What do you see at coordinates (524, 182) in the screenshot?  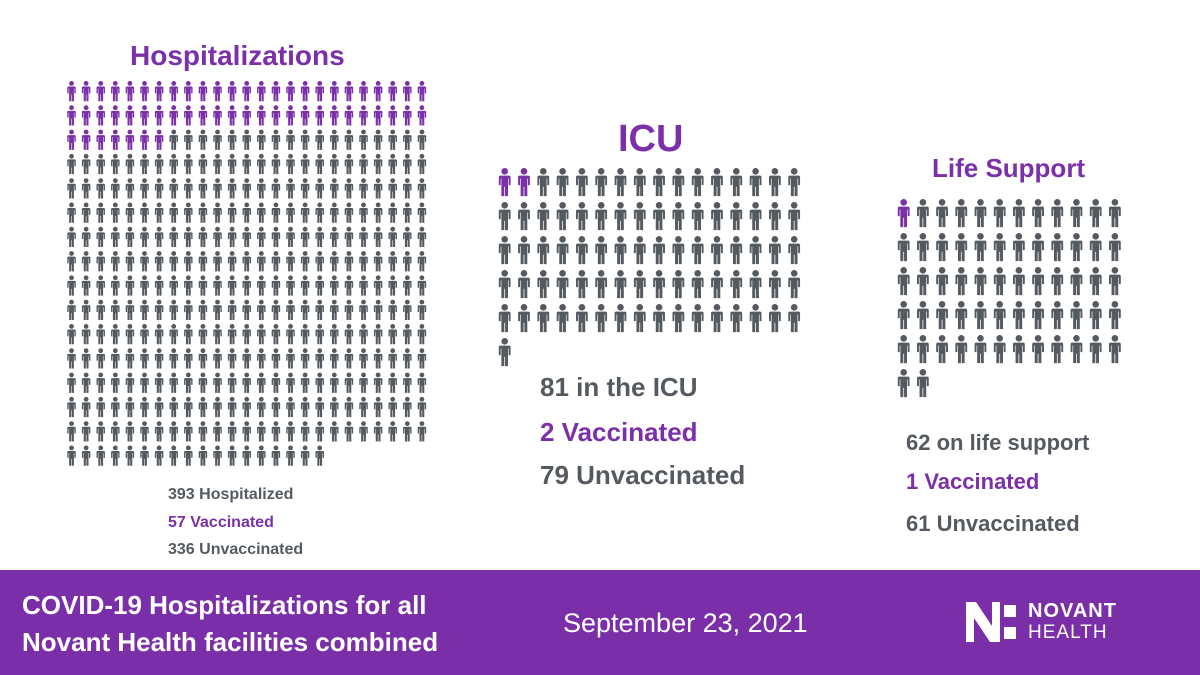 I see `icu-vaccinated-person-icon` at bounding box center [524, 182].